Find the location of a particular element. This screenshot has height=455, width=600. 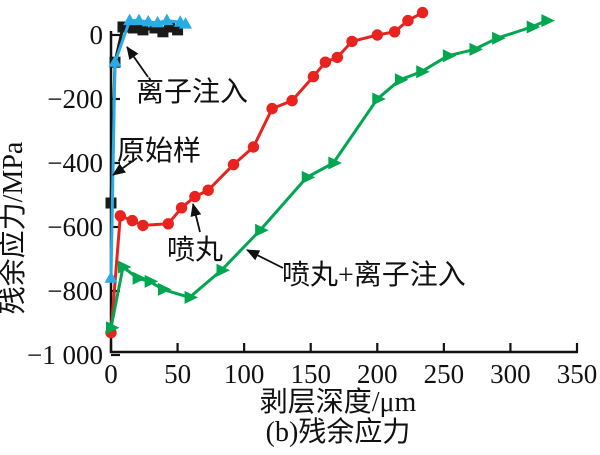

x-axis-title: 剥层深度/μm is located at coordinates (338, 402).